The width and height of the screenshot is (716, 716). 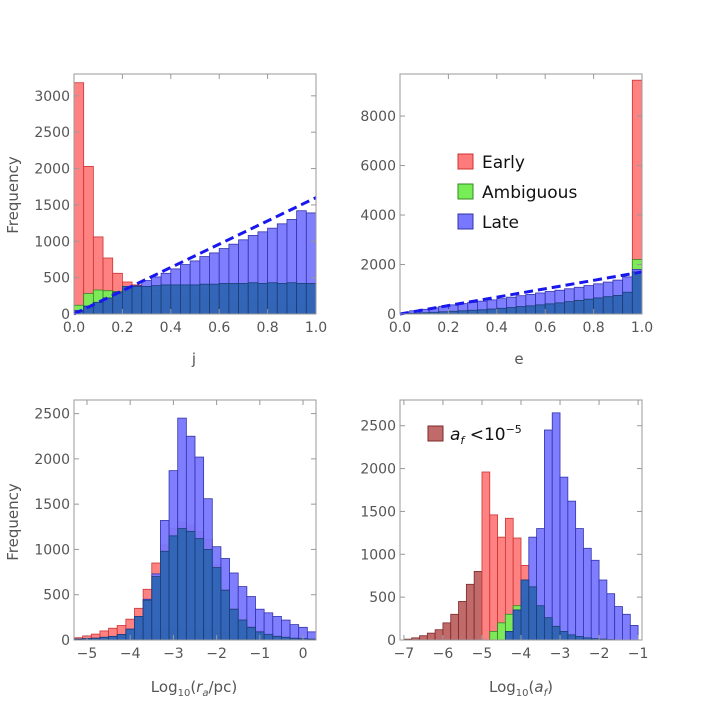 What do you see at coordinates (465, 221) in the screenshot?
I see `legend-swatch-late` at bounding box center [465, 221].